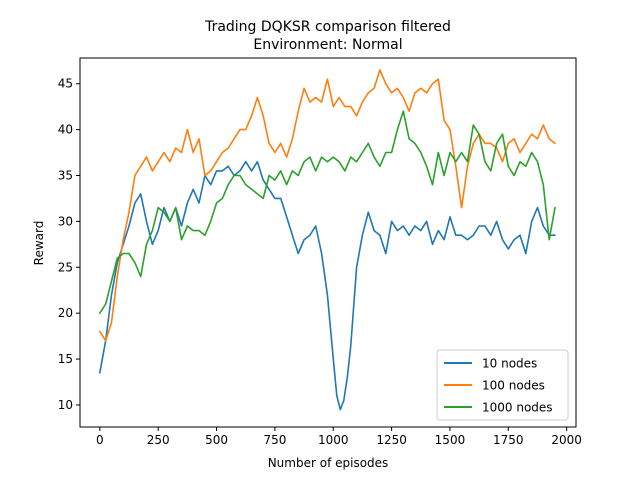 This screenshot has height=480, width=640. What do you see at coordinates (391, 440) in the screenshot?
I see `x-tick-label: 1250` at bounding box center [391, 440].